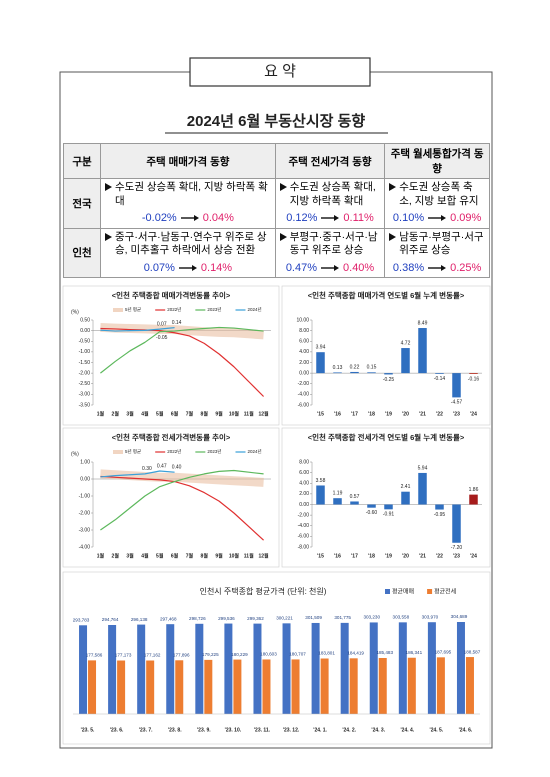 This screenshot has width=550, height=777. What do you see at coordinates (437, 268) in the screenshot?
I see `change-line: 0.38% 0.25%` at bounding box center [437, 268].